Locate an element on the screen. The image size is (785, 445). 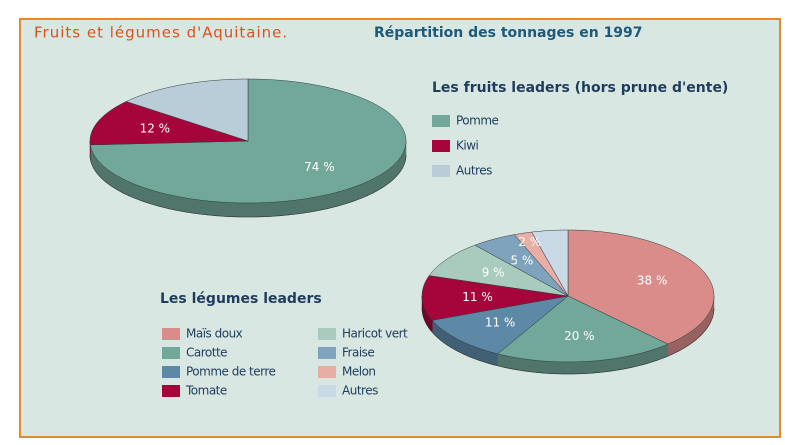
legend-label: Kiwi is located at coordinates (467, 146).